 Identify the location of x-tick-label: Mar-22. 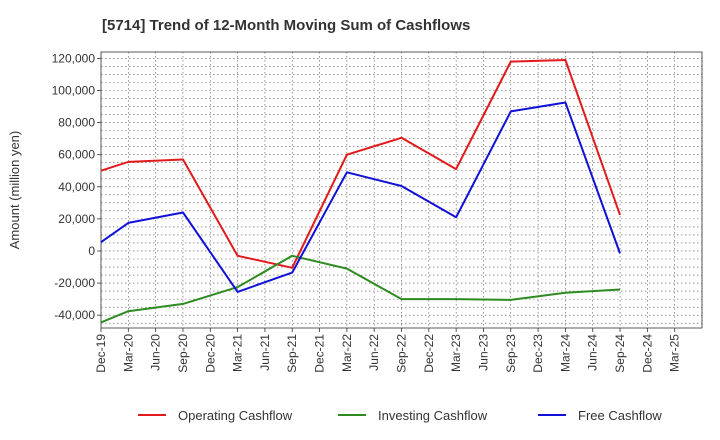
(347, 353).